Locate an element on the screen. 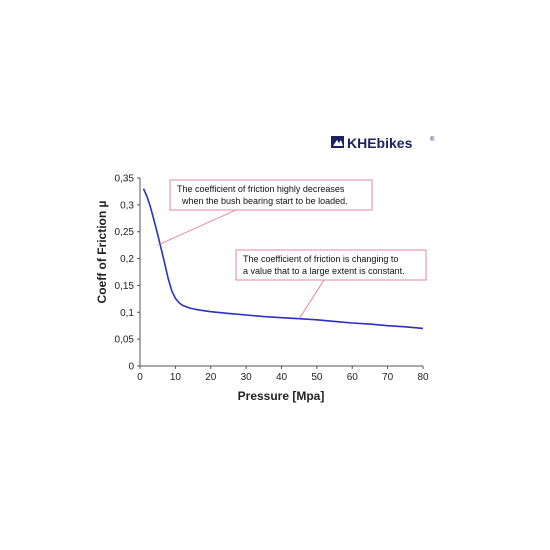  x-tick-label: 80 is located at coordinates (423, 377).